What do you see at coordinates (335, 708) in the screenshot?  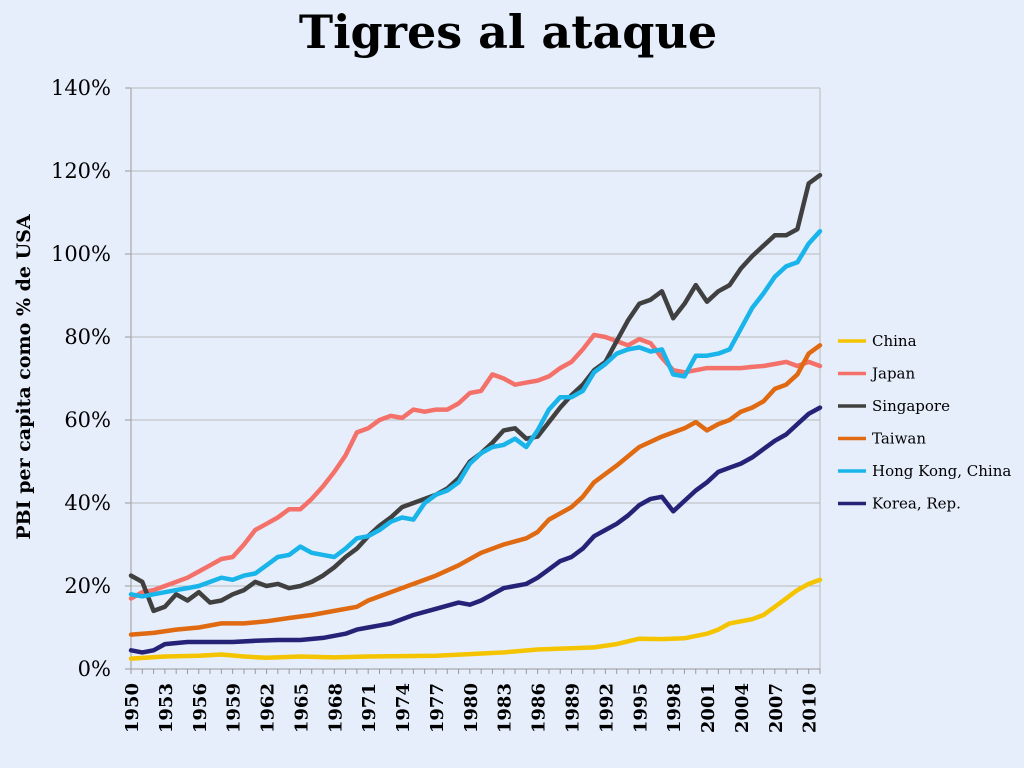 I see `x-tick-label: 1968` at bounding box center [335, 708].